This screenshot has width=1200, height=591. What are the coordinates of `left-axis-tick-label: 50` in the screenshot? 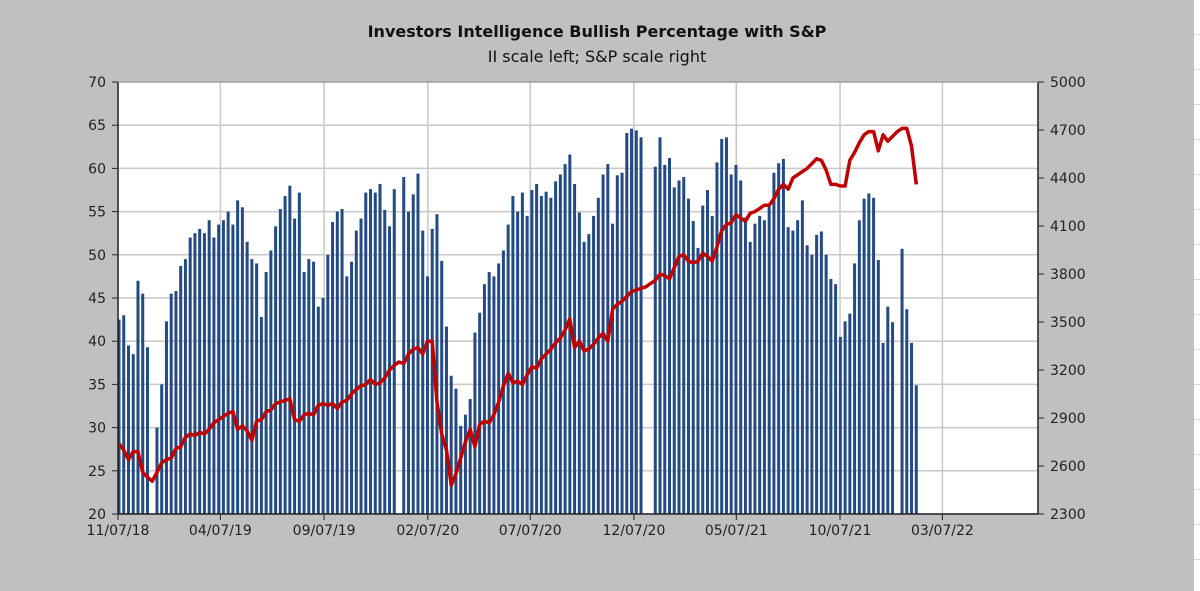 It's located at (97, 256).